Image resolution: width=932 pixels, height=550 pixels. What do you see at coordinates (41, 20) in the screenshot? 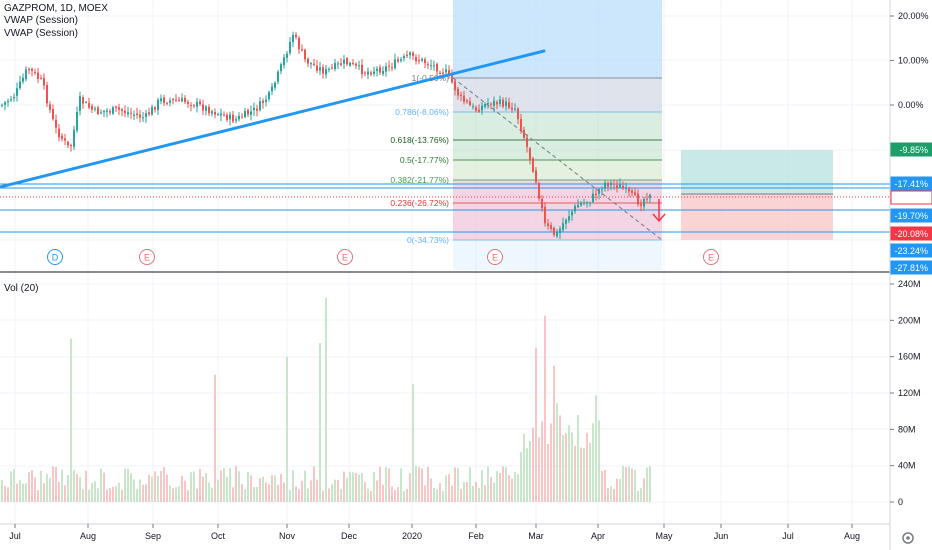
I see `indicator-vwap-1: VWAP (Session)` at bounding box center [41, 20].